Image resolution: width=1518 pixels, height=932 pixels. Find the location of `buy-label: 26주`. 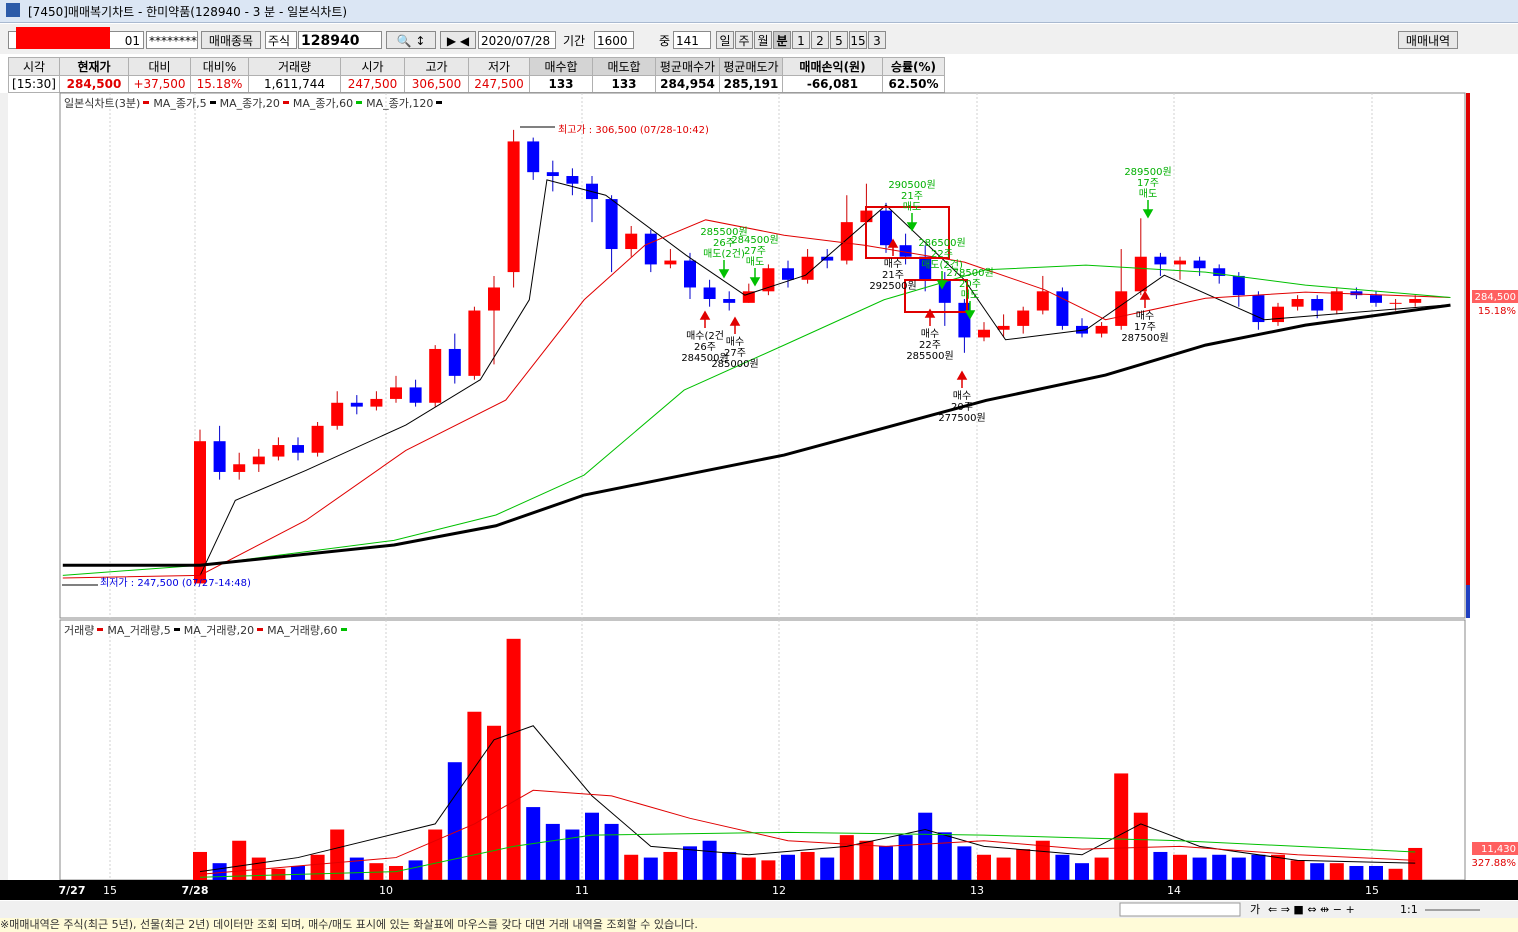

buy-label: 26주 is located at coordinates (705, 347).